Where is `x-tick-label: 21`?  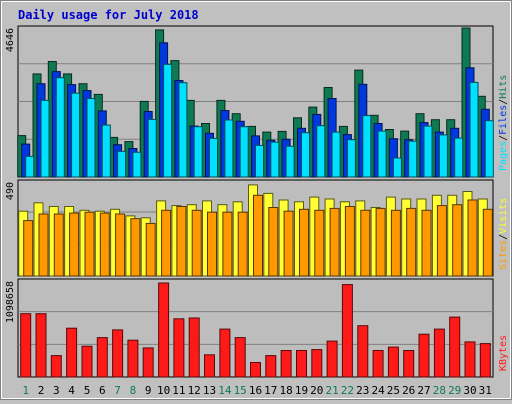 x-tick-label: 21 is located at coordinates (331, 390).